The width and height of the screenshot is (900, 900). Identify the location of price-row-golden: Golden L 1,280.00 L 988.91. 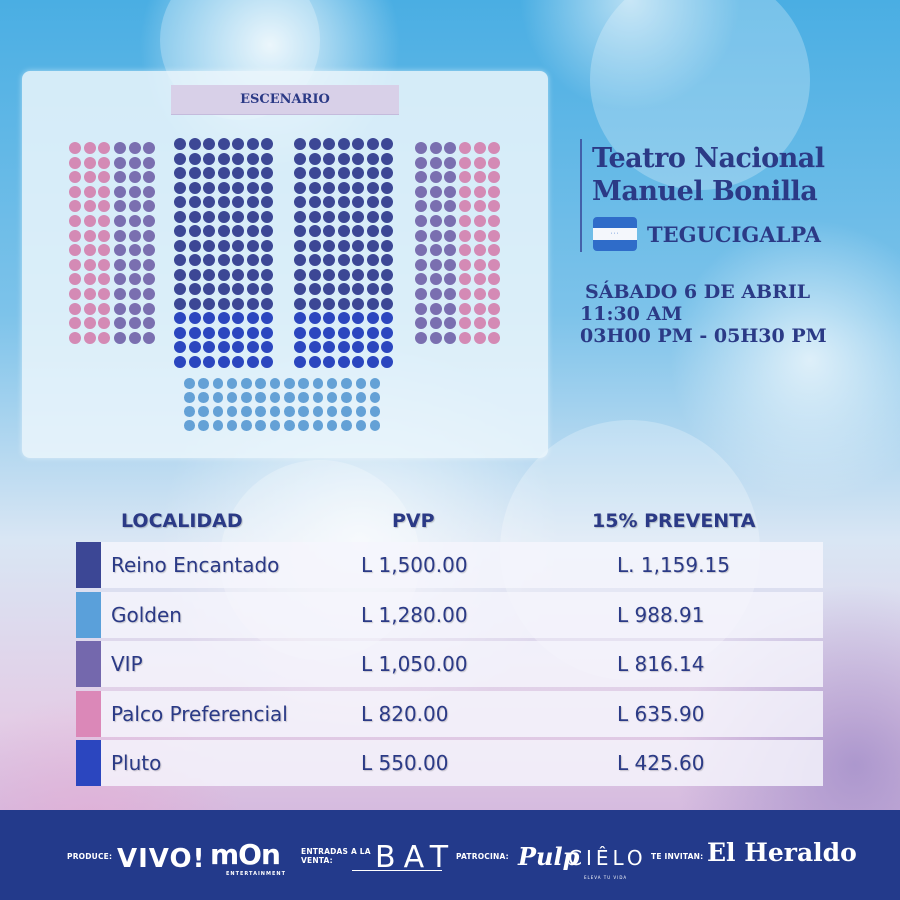
(449, 614).